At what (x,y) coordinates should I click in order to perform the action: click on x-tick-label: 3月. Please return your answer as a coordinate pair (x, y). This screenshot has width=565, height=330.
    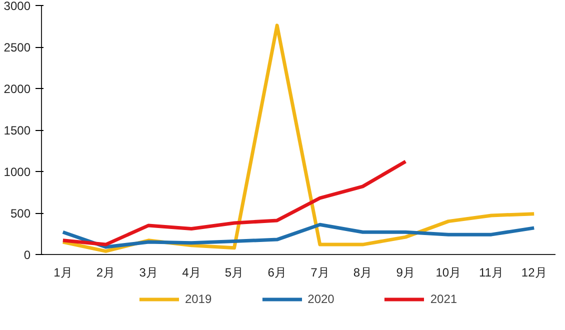
    Looking at the image, I should click on (148, 273).